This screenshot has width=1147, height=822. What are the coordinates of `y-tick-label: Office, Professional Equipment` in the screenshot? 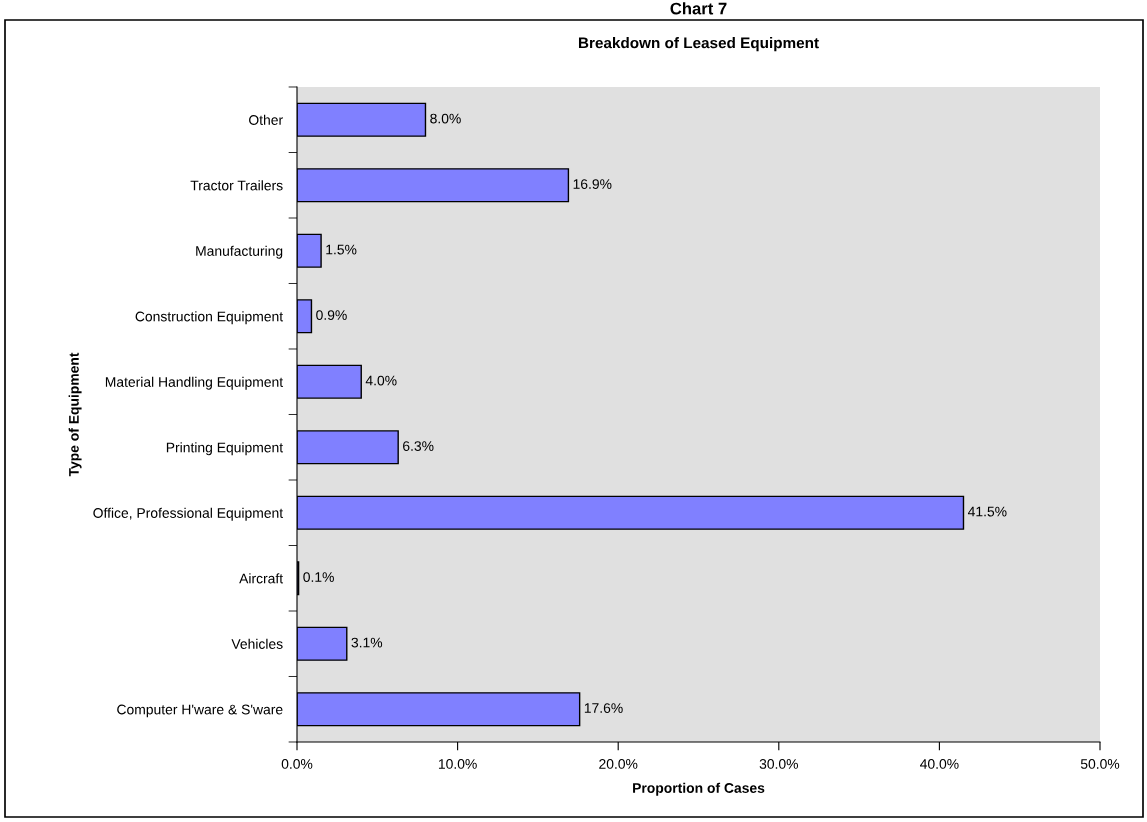 It's located at (188, 514).